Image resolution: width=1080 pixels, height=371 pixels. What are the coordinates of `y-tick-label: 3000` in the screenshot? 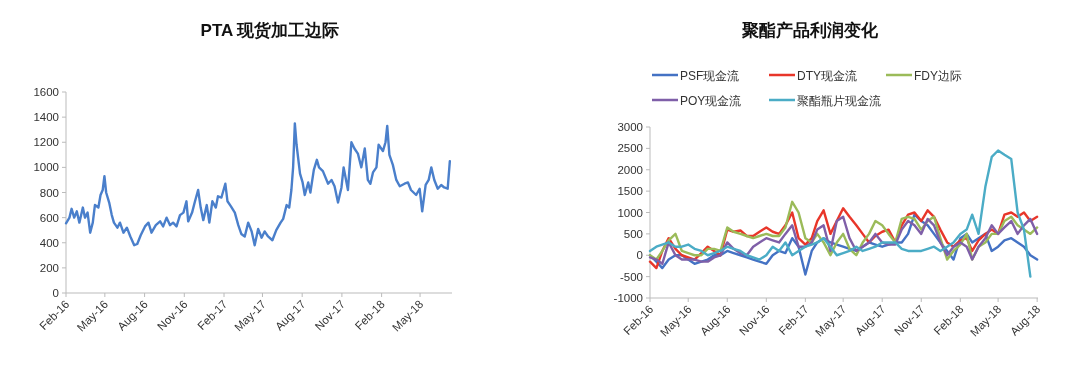 It's located at (630, 127).